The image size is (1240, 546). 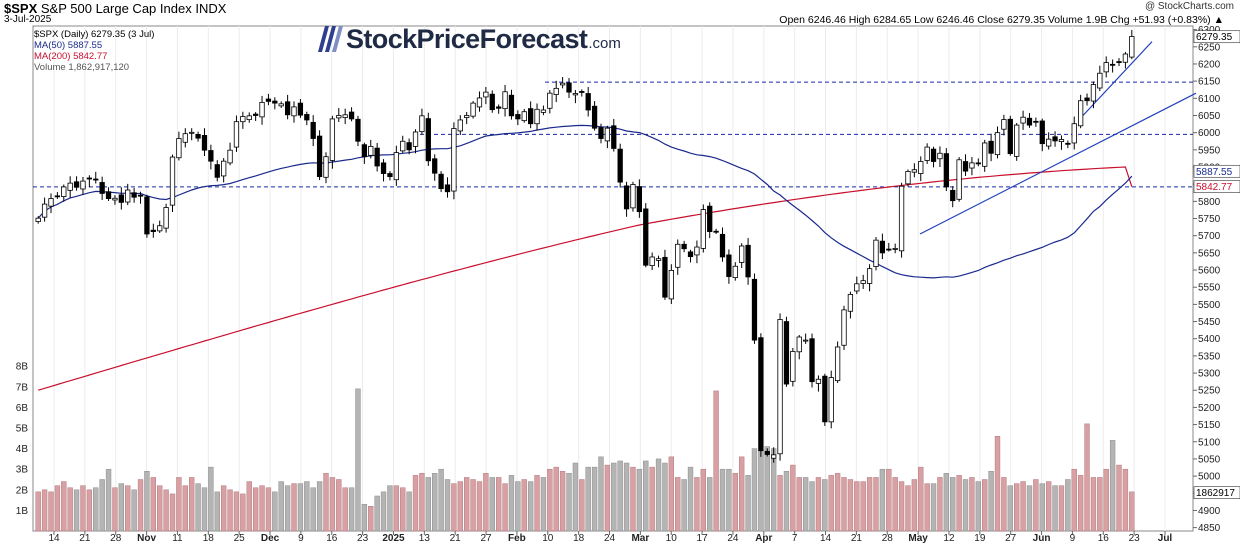 What do you see at coordinates (1135, 538) in the screenshot?
I see `x-tick-label: 23` at bounding box center [1135, 538].